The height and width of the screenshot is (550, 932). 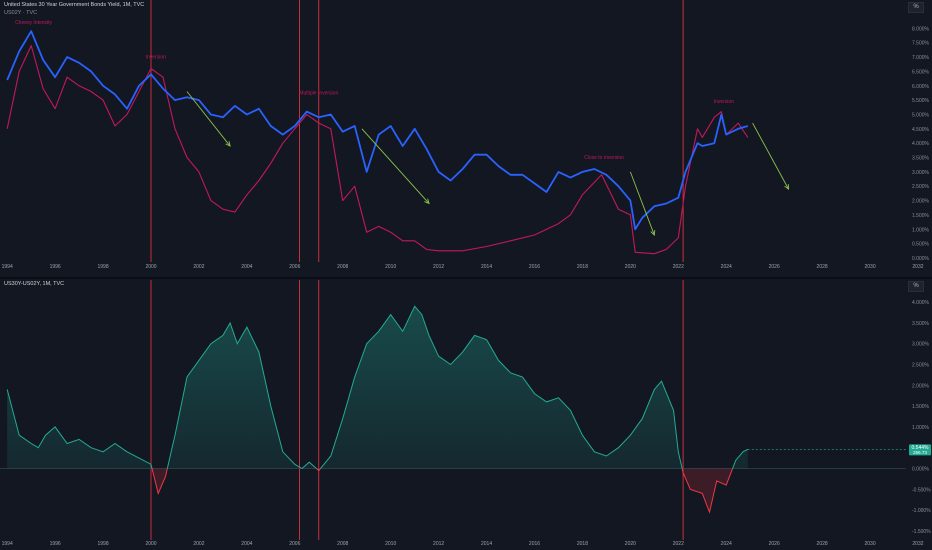 What do you see at coordinates (198, 544) in the screenshot?
I see `bottom-x-tick: 2002` at bounding box center [198, 544].